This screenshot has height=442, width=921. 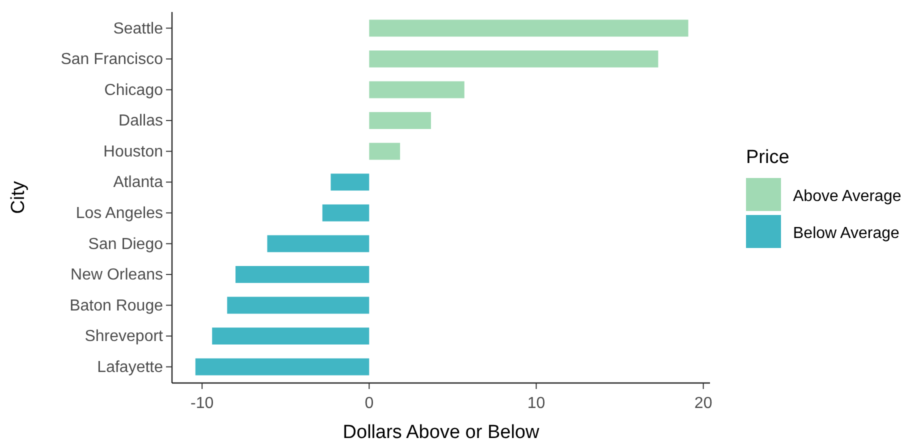 What do you see at coordinates (369, 403) in the screenshot?
I see `x-tick-label: 0` at bounding box center [369, 403].